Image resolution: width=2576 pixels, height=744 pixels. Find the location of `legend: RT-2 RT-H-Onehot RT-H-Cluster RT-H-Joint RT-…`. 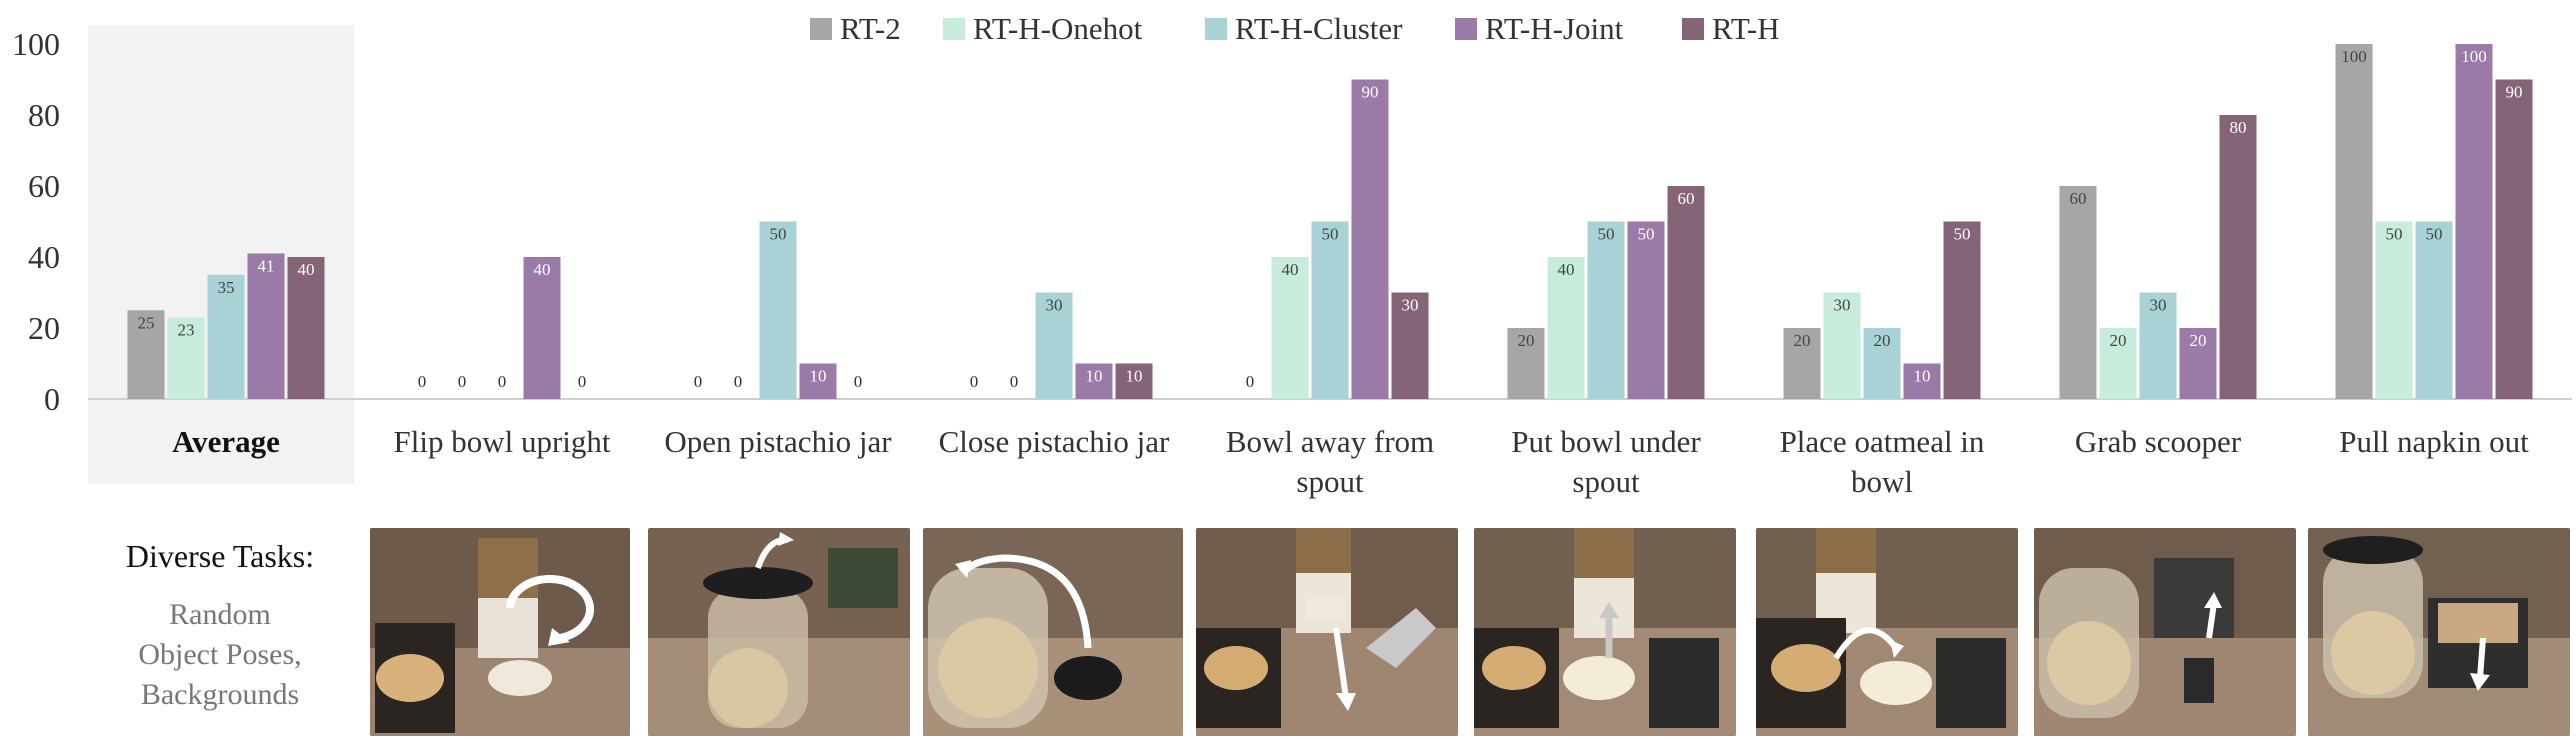

legend: RT-2 RT-H-Onehot RT-H-Cluster RT-H-Joint RT-… is located at coordinates (1295, 28).